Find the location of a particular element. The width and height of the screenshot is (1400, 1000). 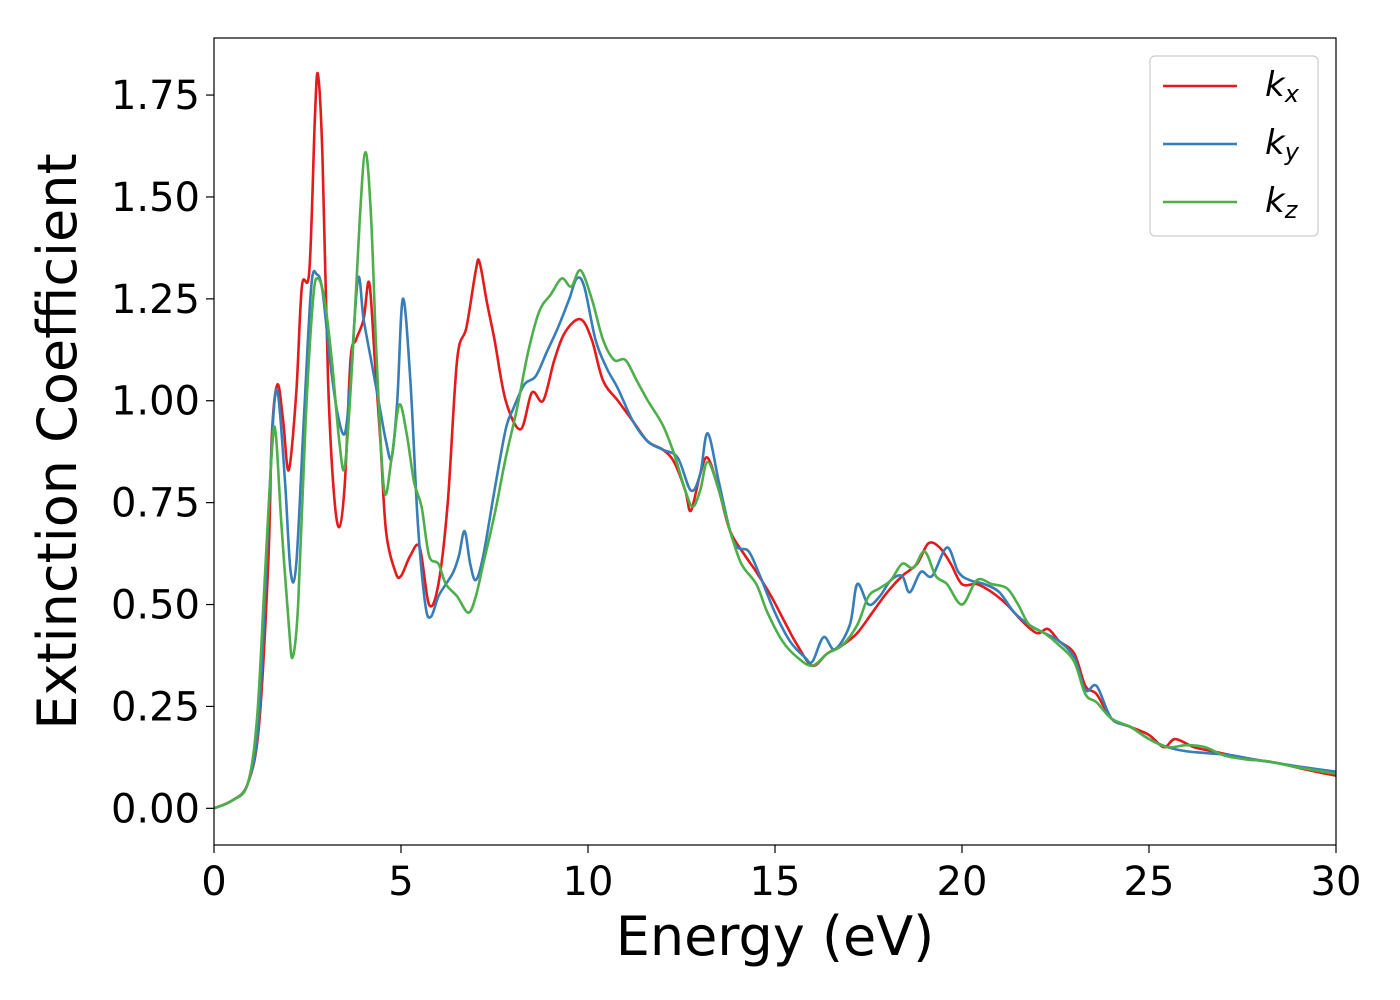

legend: kx ky kz is located at coordinates (1234, 146).